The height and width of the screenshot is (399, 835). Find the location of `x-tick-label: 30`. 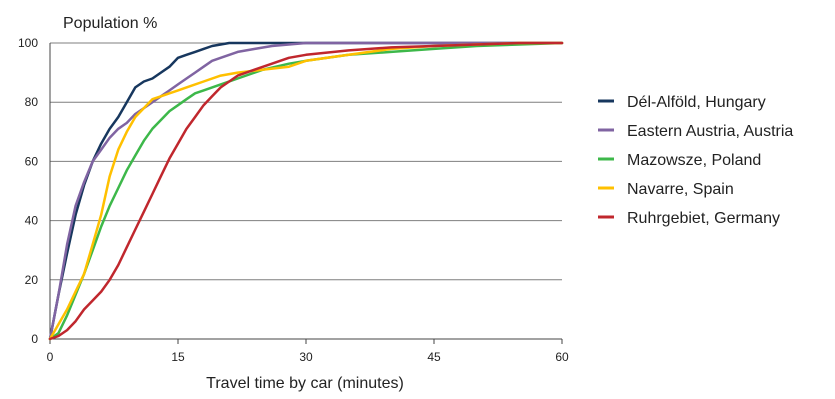

x-tick-label: 30 is located at coordinates (306, 357).